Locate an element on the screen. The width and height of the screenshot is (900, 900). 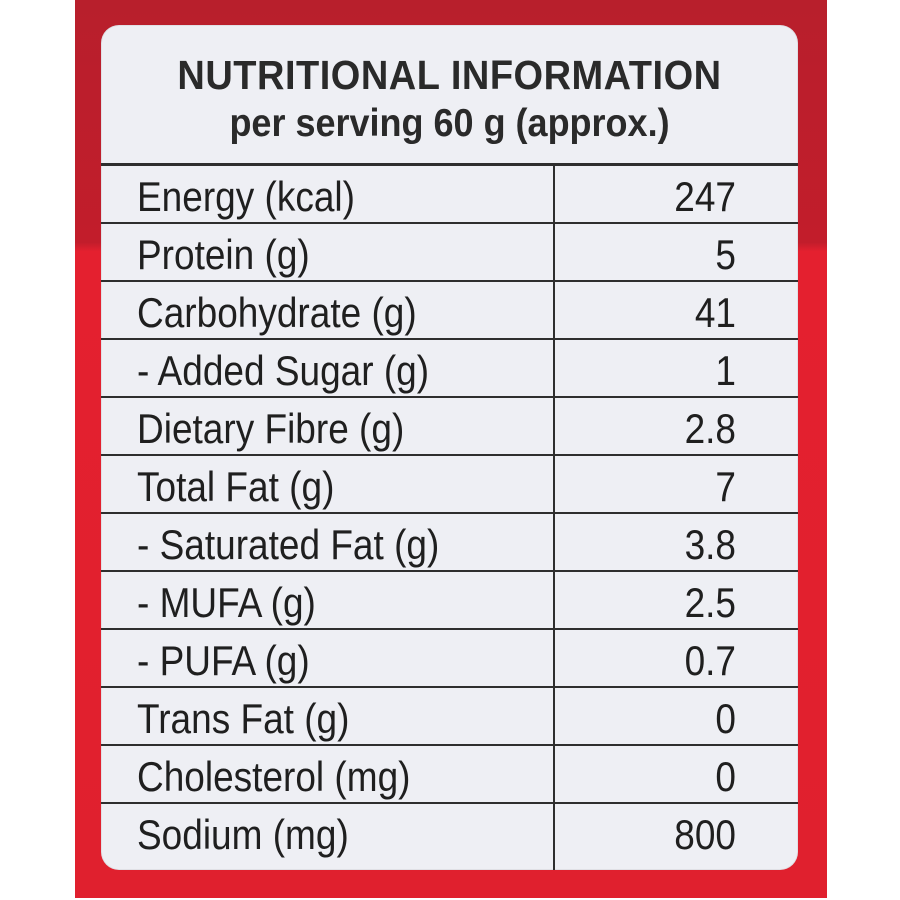
table-row: - Added Sugar (g) 1 is located at coordinates (449, 369).